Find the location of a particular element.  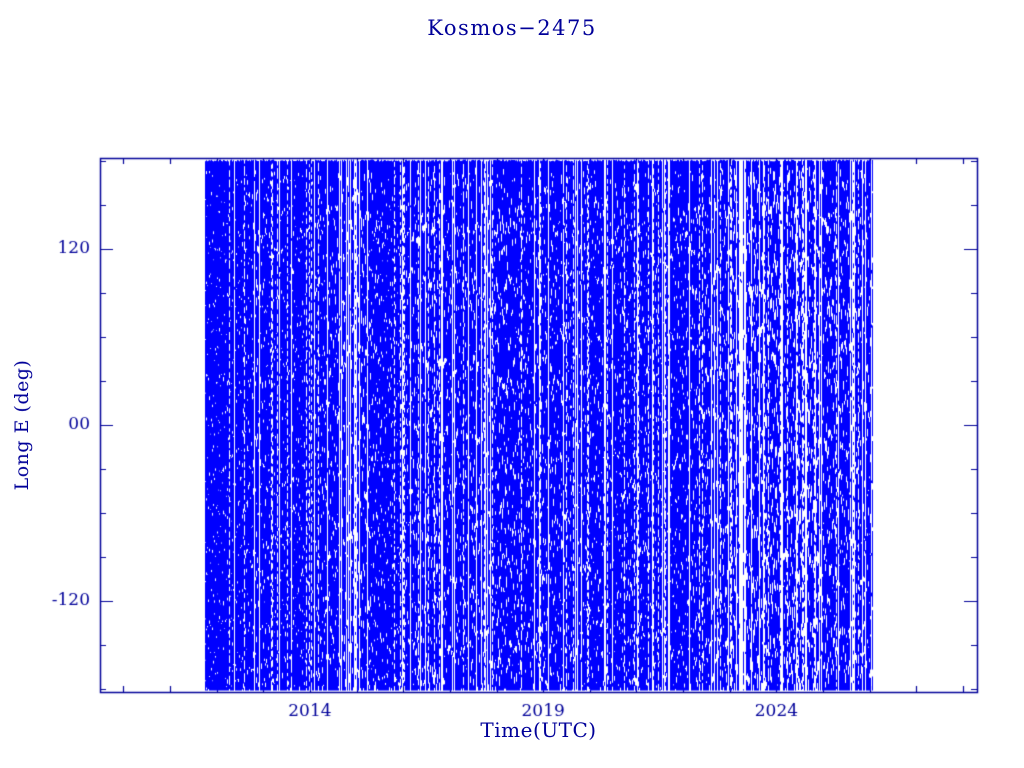

x-axis-label: Time(UTC) is located at coordinates (538, 730).